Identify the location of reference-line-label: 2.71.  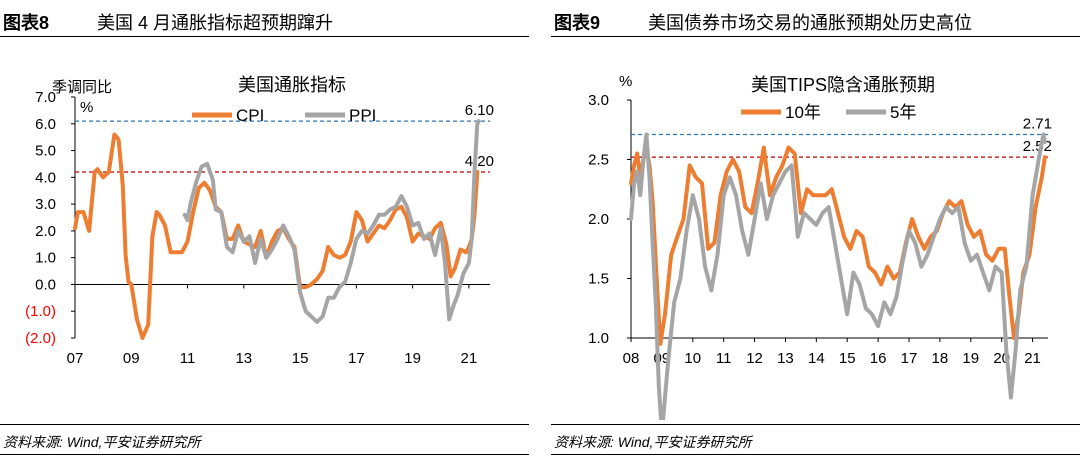
(1037, 124).